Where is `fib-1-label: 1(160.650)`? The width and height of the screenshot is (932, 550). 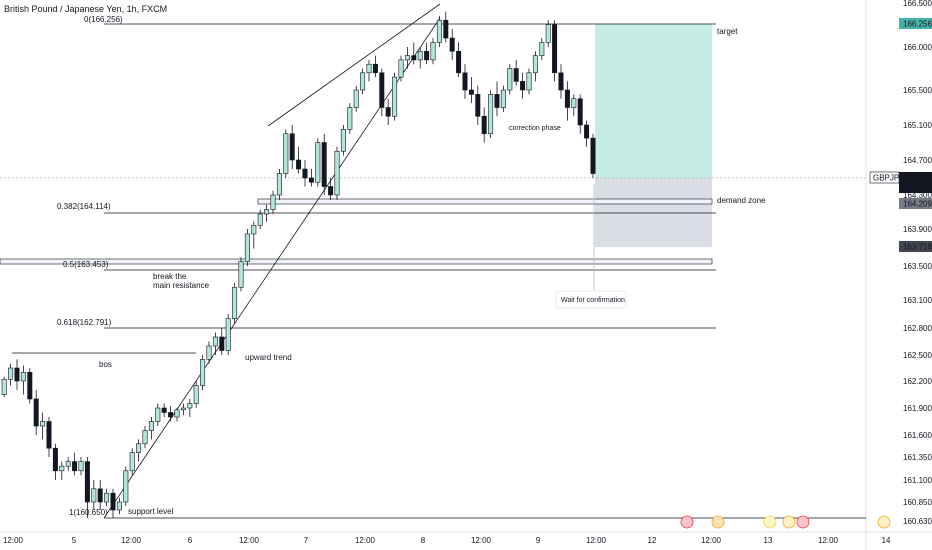 fib-1-label: 1(160.650) is located at coordinates (88, 512).